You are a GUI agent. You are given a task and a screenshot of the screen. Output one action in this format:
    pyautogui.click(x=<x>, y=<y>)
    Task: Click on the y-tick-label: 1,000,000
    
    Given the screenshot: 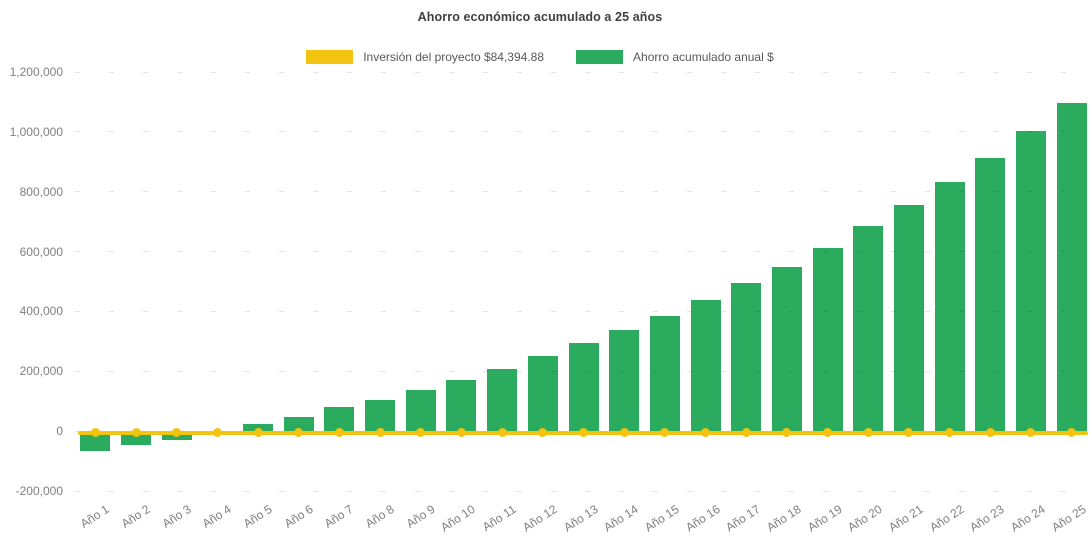 What is the action you would take?
    pyautogui.click(x=36, y=131)
    